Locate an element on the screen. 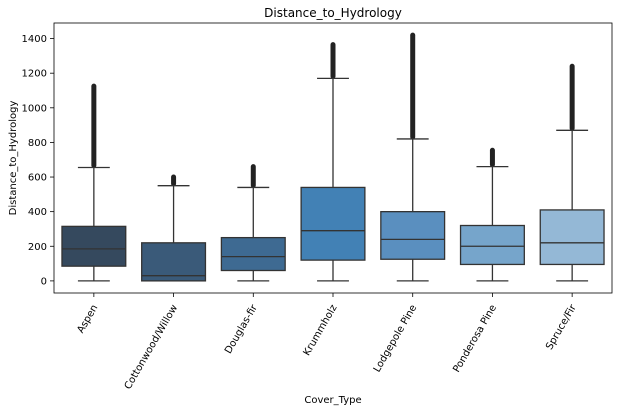 Image resolution: width=623 pixels, height=411 pixels. x-tick-label: Douglas-fir is located at coordinates (241, 329).